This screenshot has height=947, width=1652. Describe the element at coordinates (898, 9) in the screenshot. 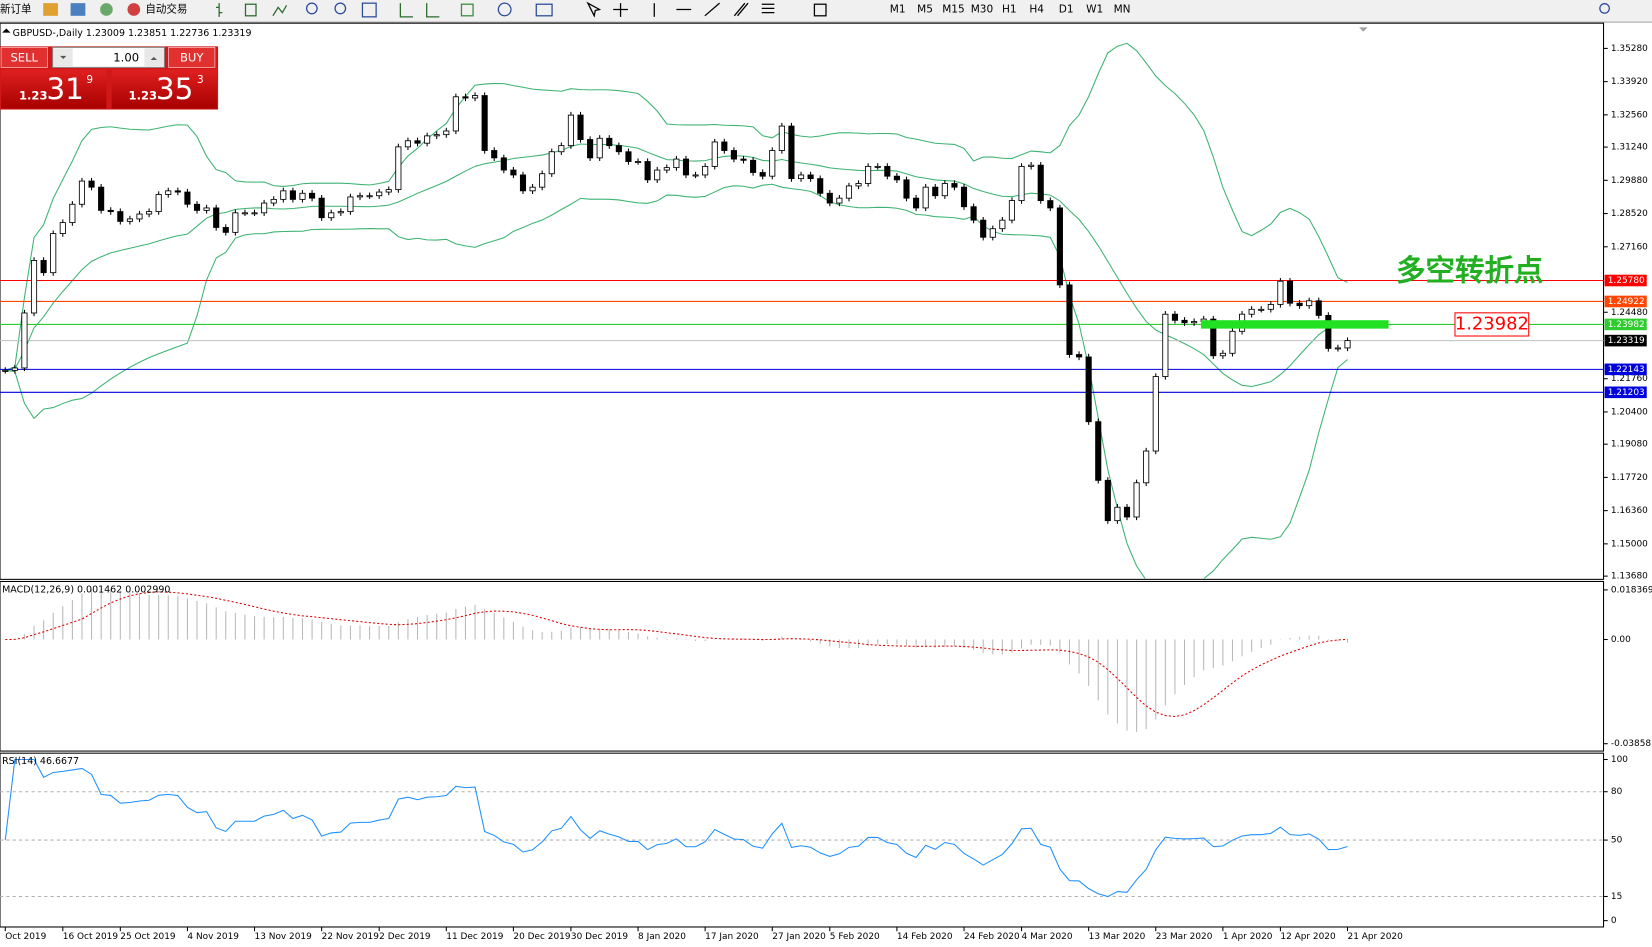

I see `timeframe-button: M1` at that location.